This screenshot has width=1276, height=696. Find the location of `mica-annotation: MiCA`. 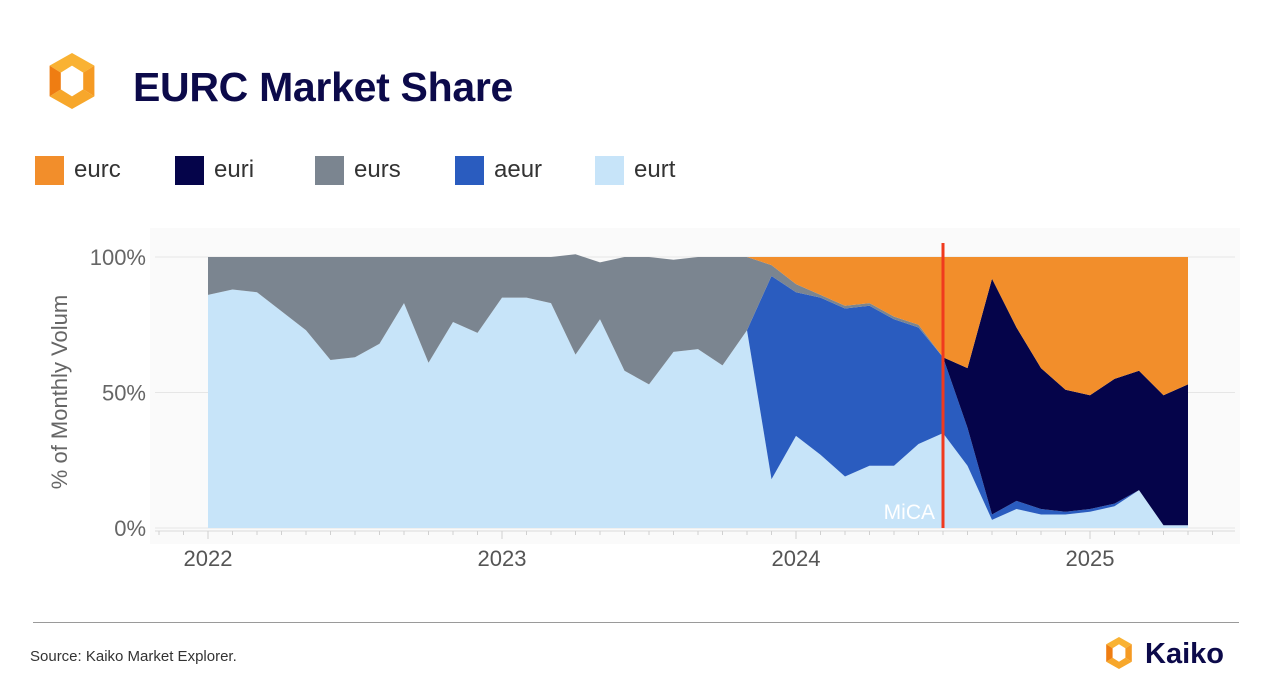

mica-annotation: MiCA is located at coordinates (914, 385).